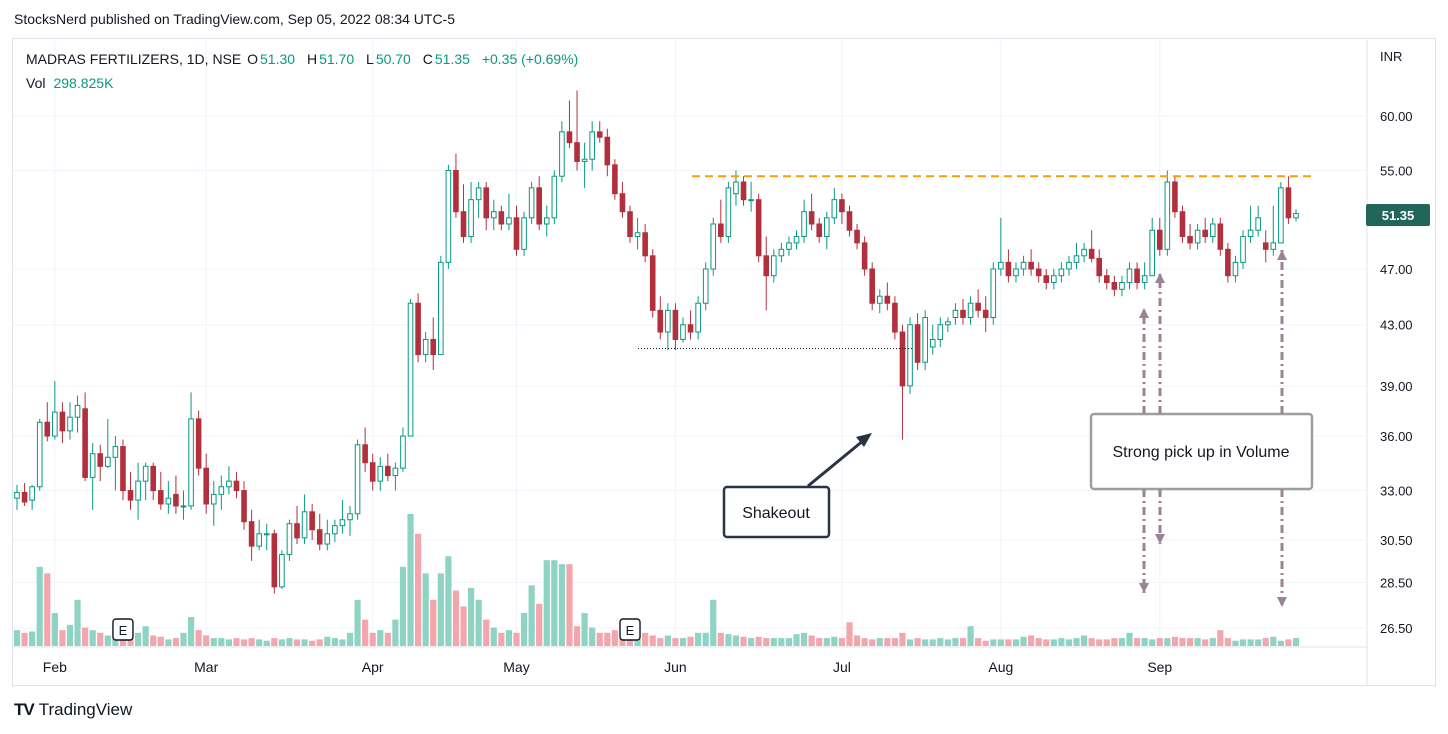  I want to click on high-value: 51.70, so click(337, 59).